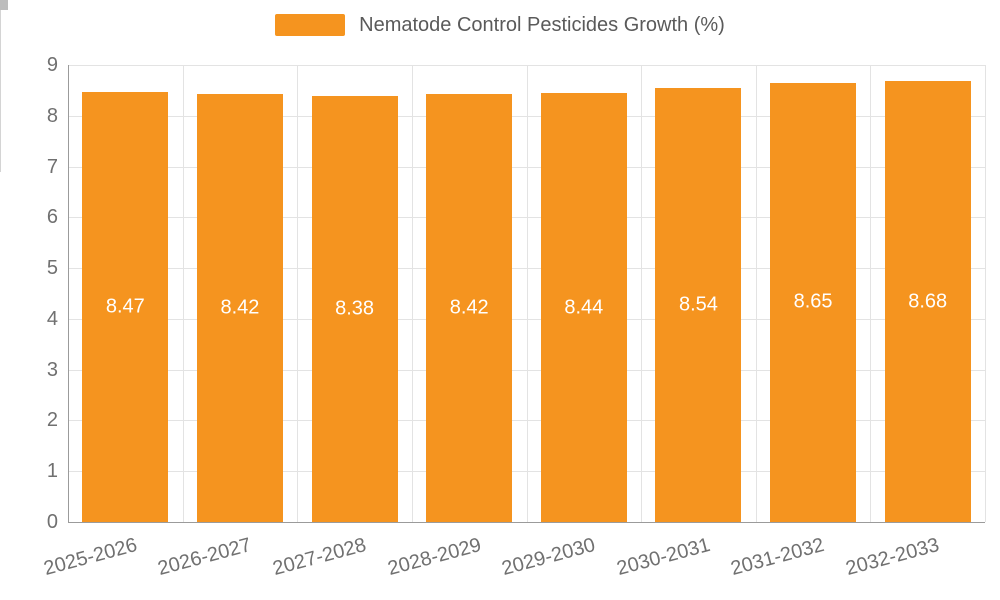  I want to click on y-tick-label: 5, so click(52, 268).